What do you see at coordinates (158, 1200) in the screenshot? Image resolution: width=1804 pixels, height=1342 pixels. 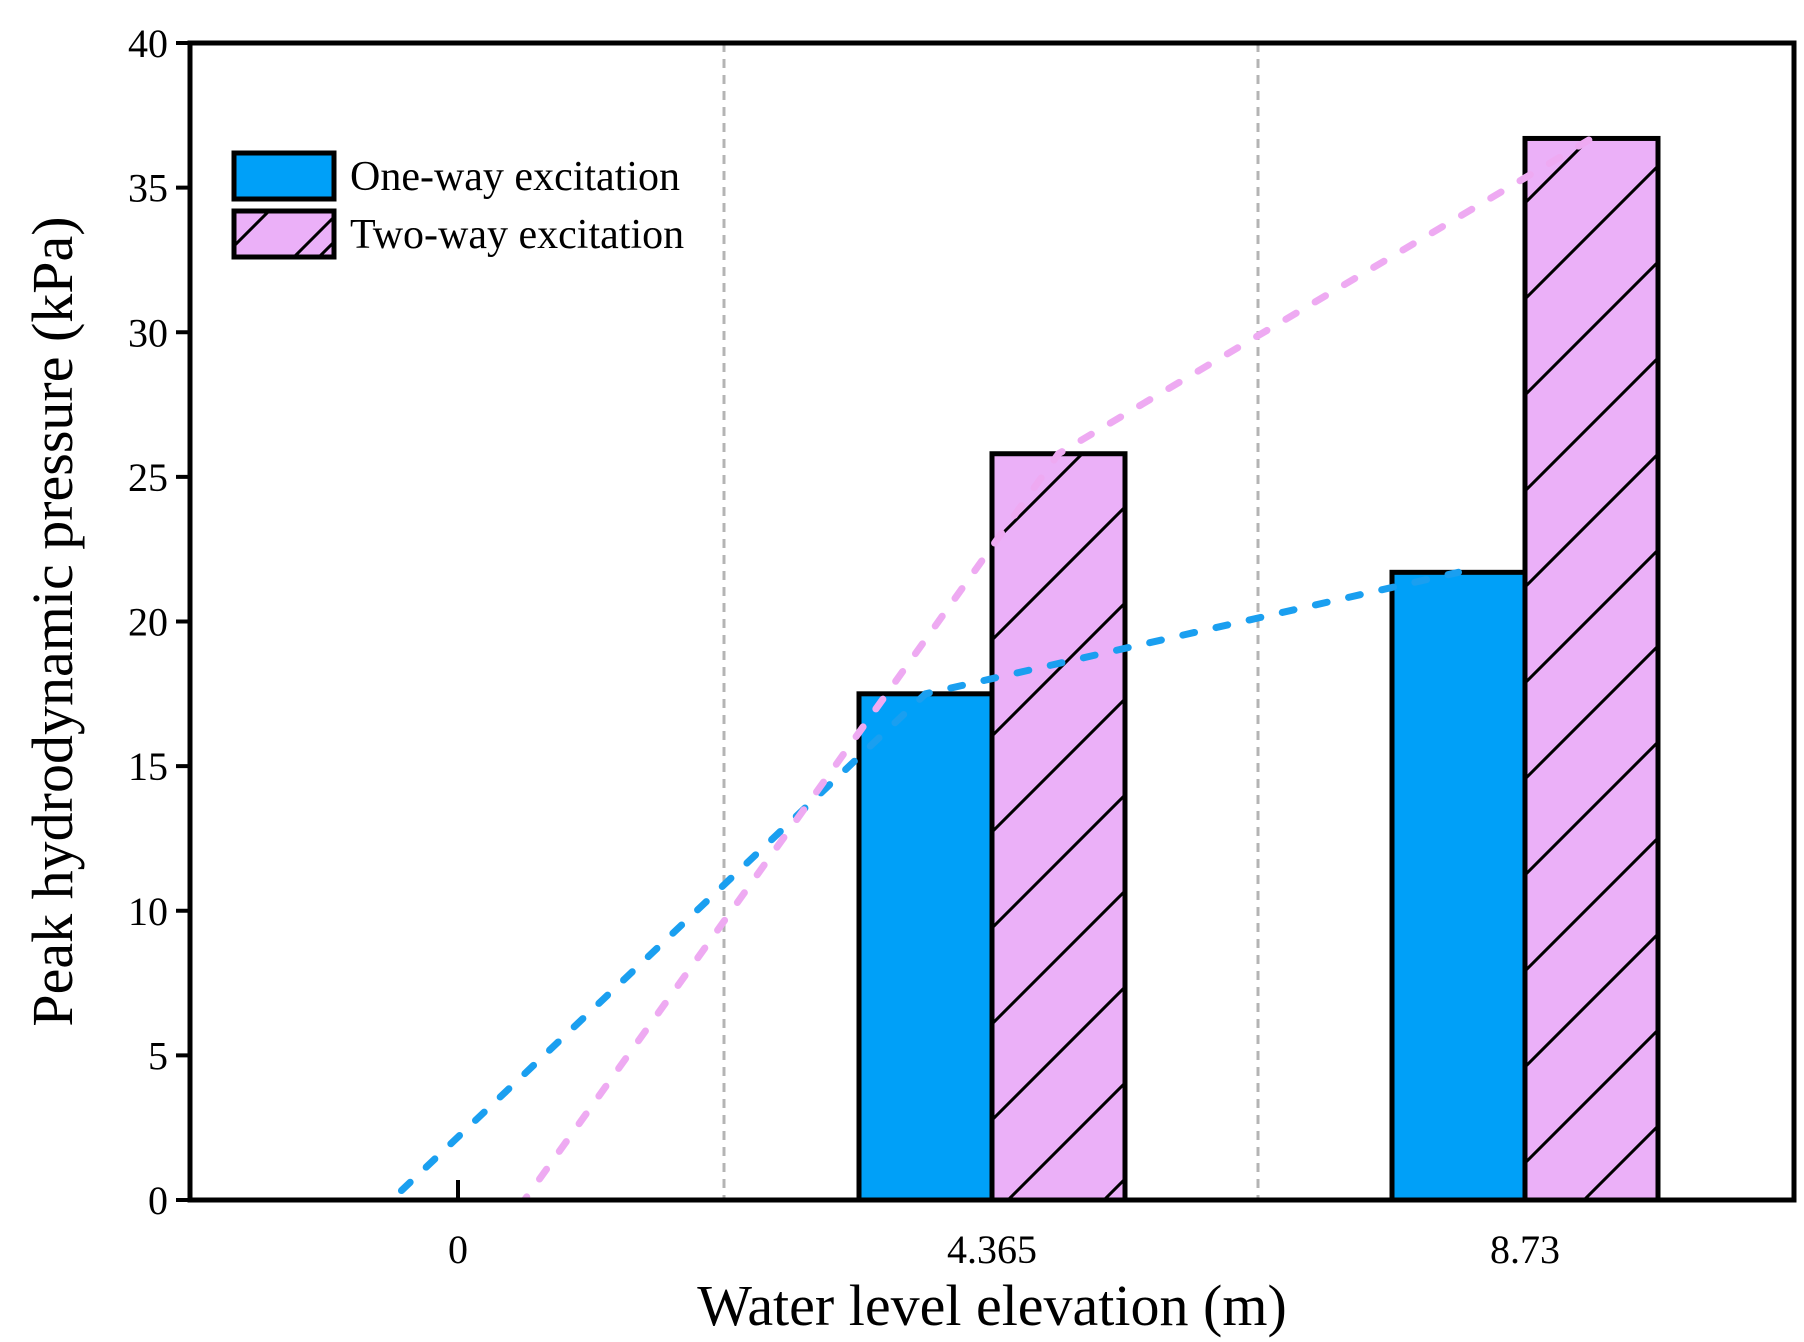 I see `y-tick-label-0: 0` at bounding box center [158, 1200].